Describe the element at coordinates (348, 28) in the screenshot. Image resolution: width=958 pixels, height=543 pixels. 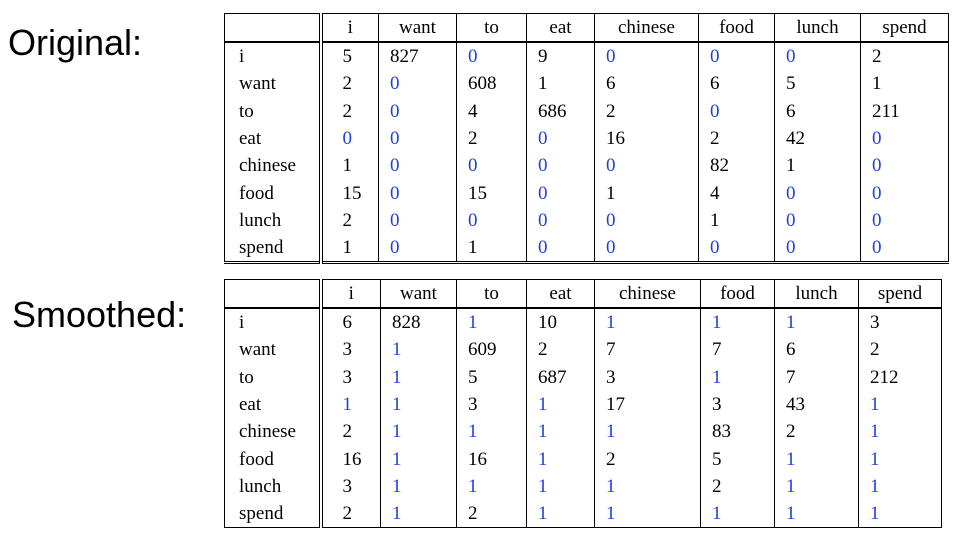
I see `column-header-i: i` at that location.